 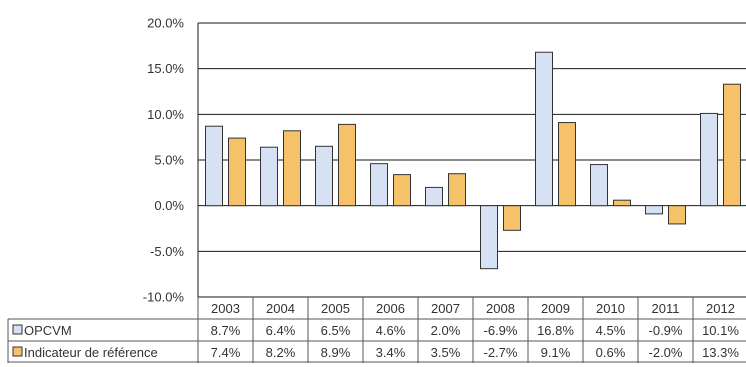 I want to click on bar-opcvm-2004, so click(x=269, y=176).